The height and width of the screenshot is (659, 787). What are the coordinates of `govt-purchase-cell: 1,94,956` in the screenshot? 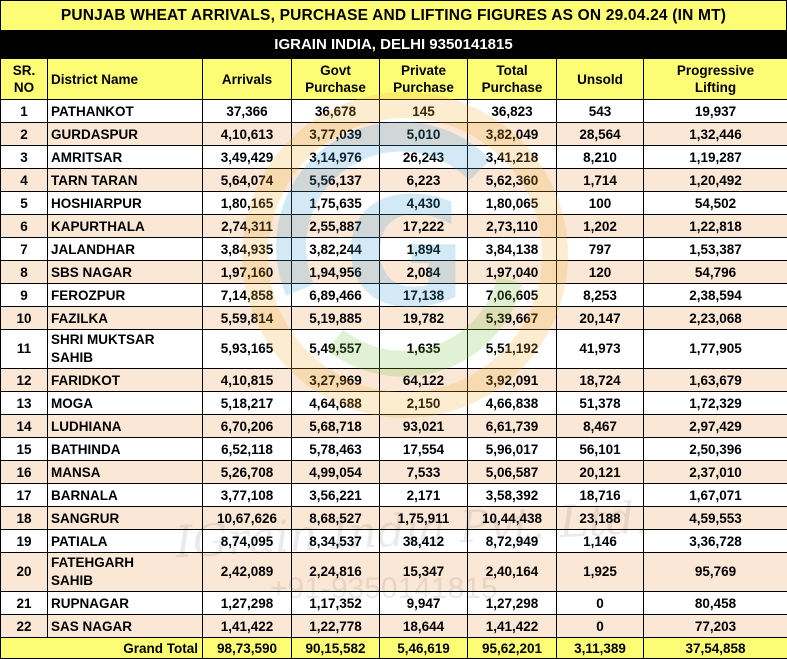 It's located at (336, 272).